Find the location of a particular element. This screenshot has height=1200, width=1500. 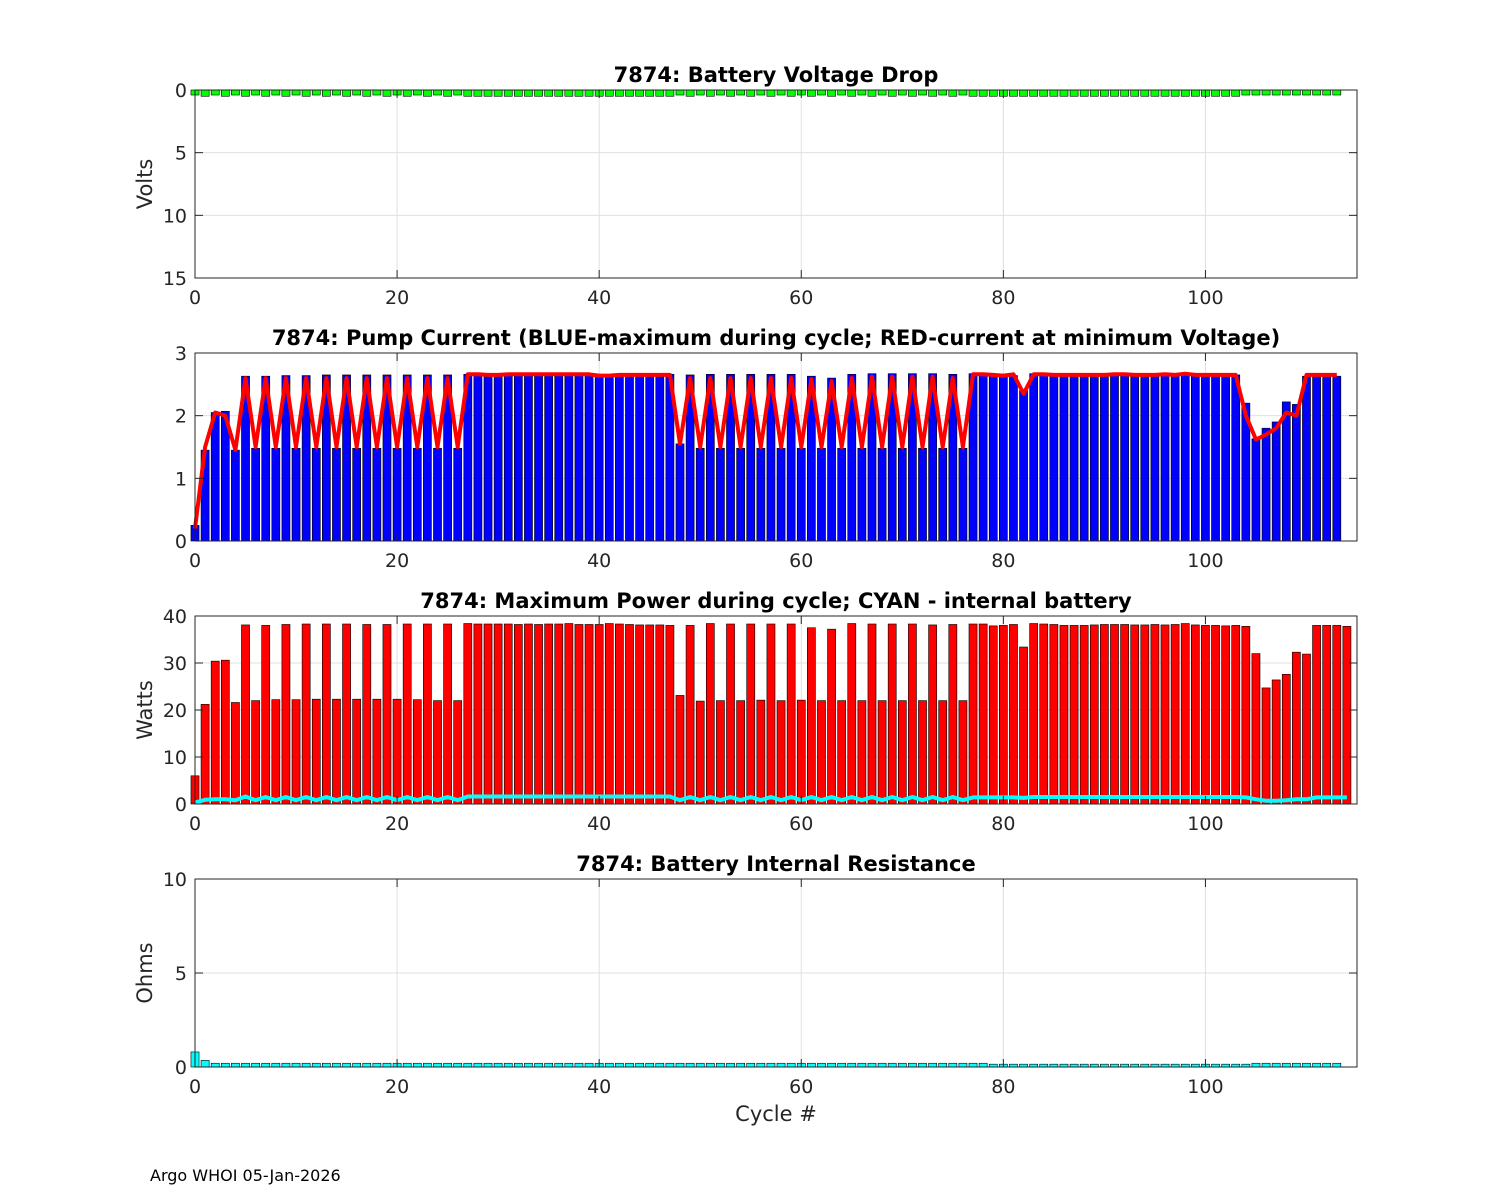

y-tick-label: 0 is located at coordinates (181, 1068).